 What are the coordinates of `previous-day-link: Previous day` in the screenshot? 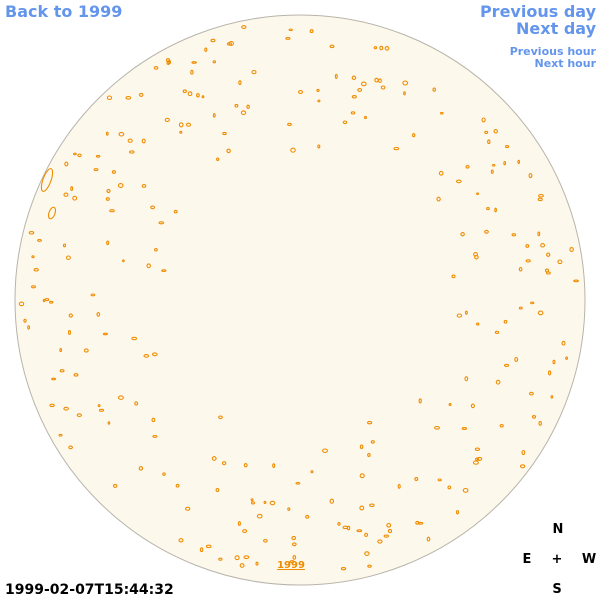 It's located at (537, 11).